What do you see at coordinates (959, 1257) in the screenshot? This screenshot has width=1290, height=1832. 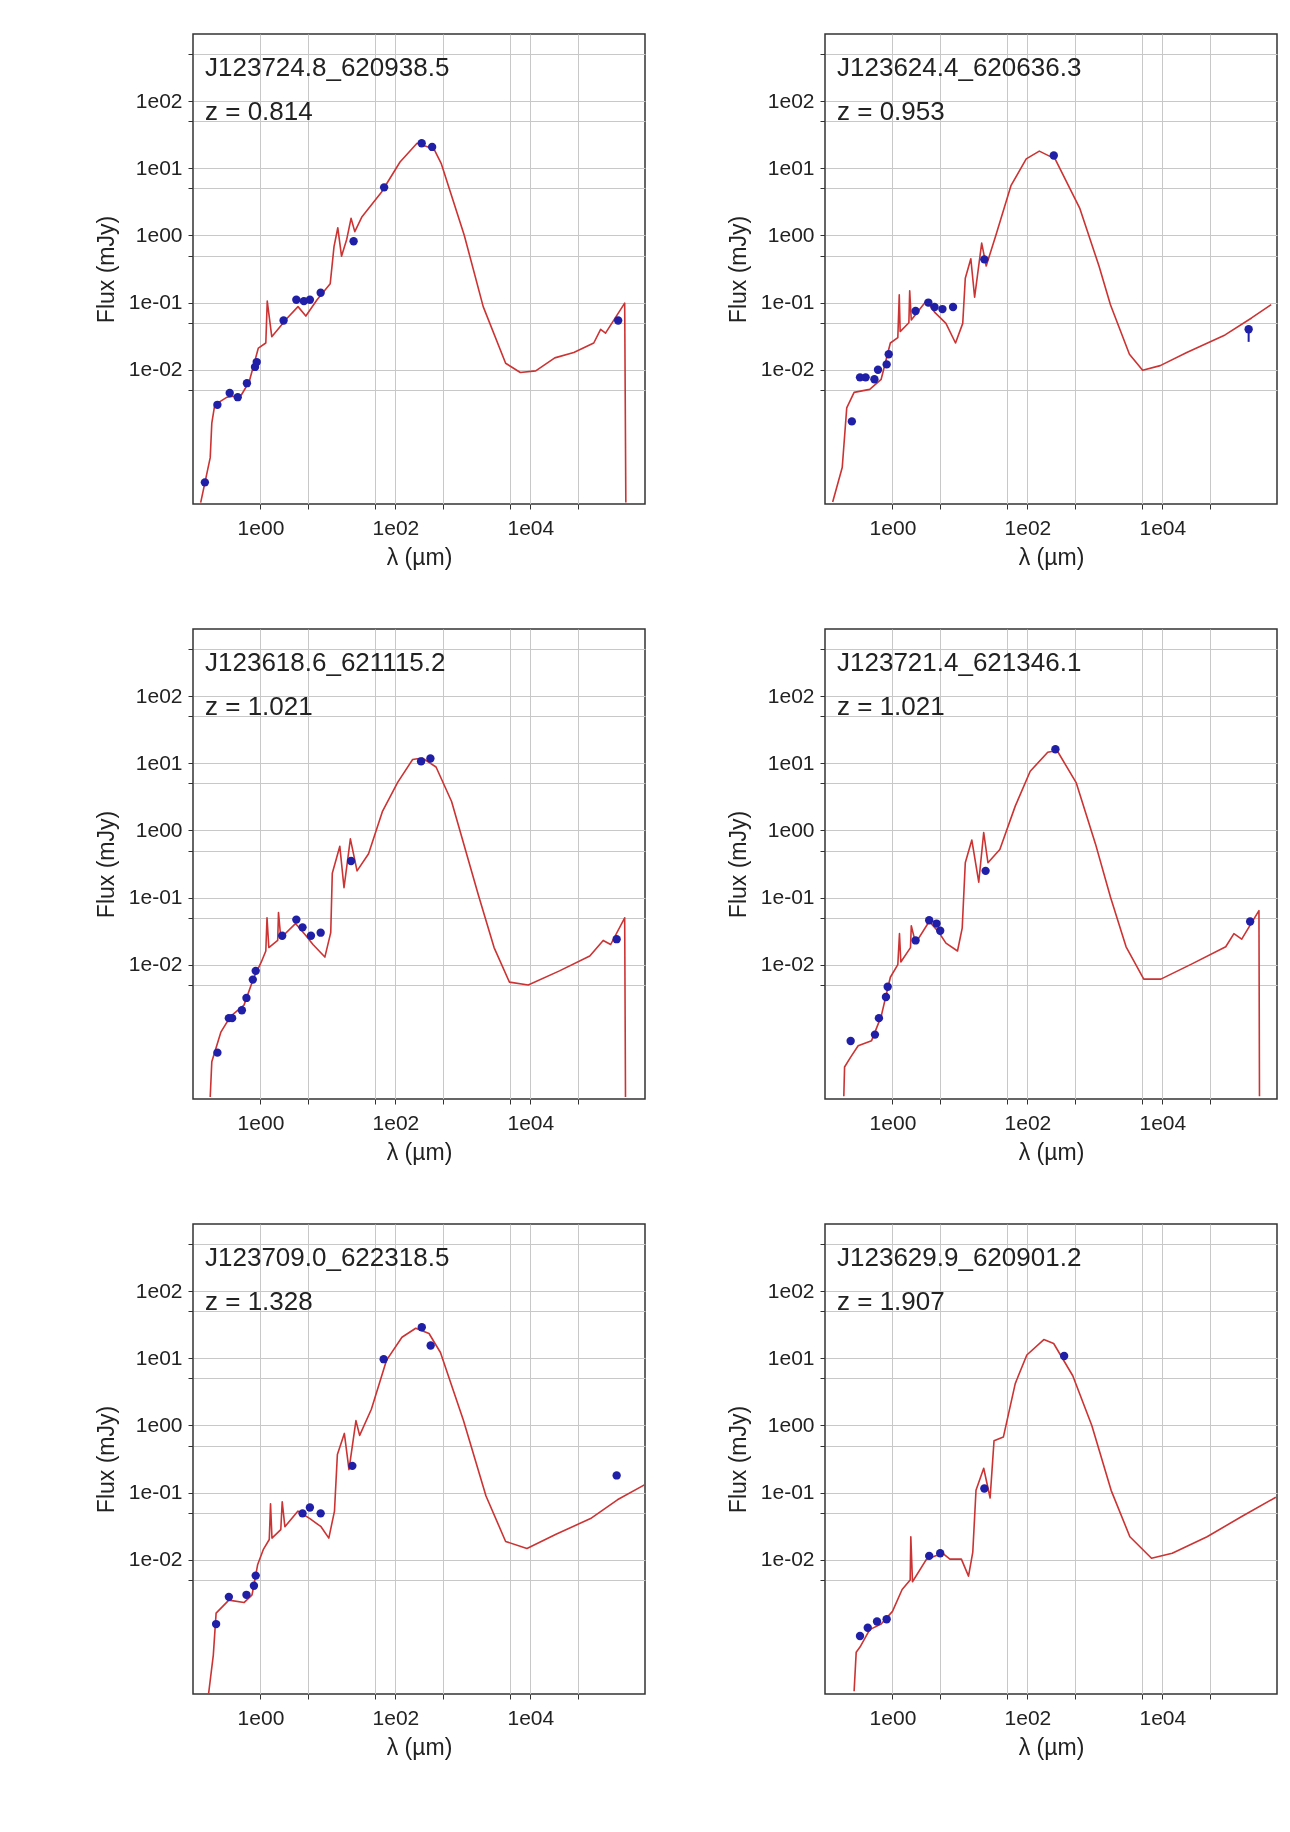 I see `annotation: J123629.9_620901.2` at bounding box center [959, 1257].